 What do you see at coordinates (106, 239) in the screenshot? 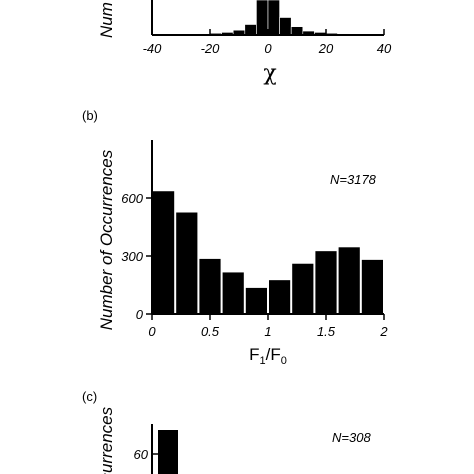
I see `panel-b-ylabel: Number of Occurrences` at bounding box center [106, 239].